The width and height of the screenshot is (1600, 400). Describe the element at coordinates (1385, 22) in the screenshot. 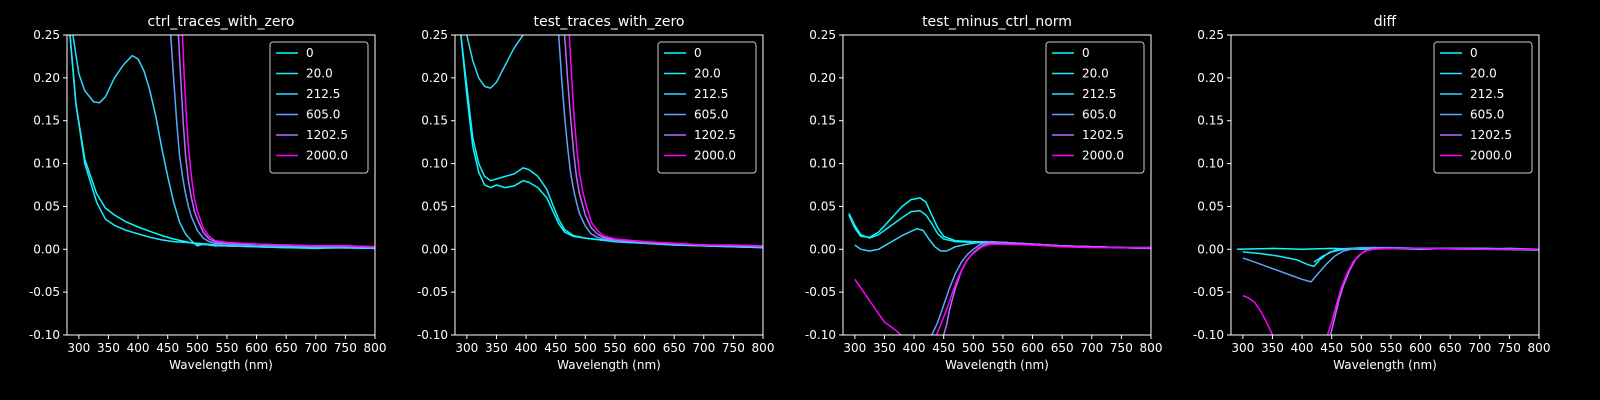

I see `chart-title: diff` at that location.